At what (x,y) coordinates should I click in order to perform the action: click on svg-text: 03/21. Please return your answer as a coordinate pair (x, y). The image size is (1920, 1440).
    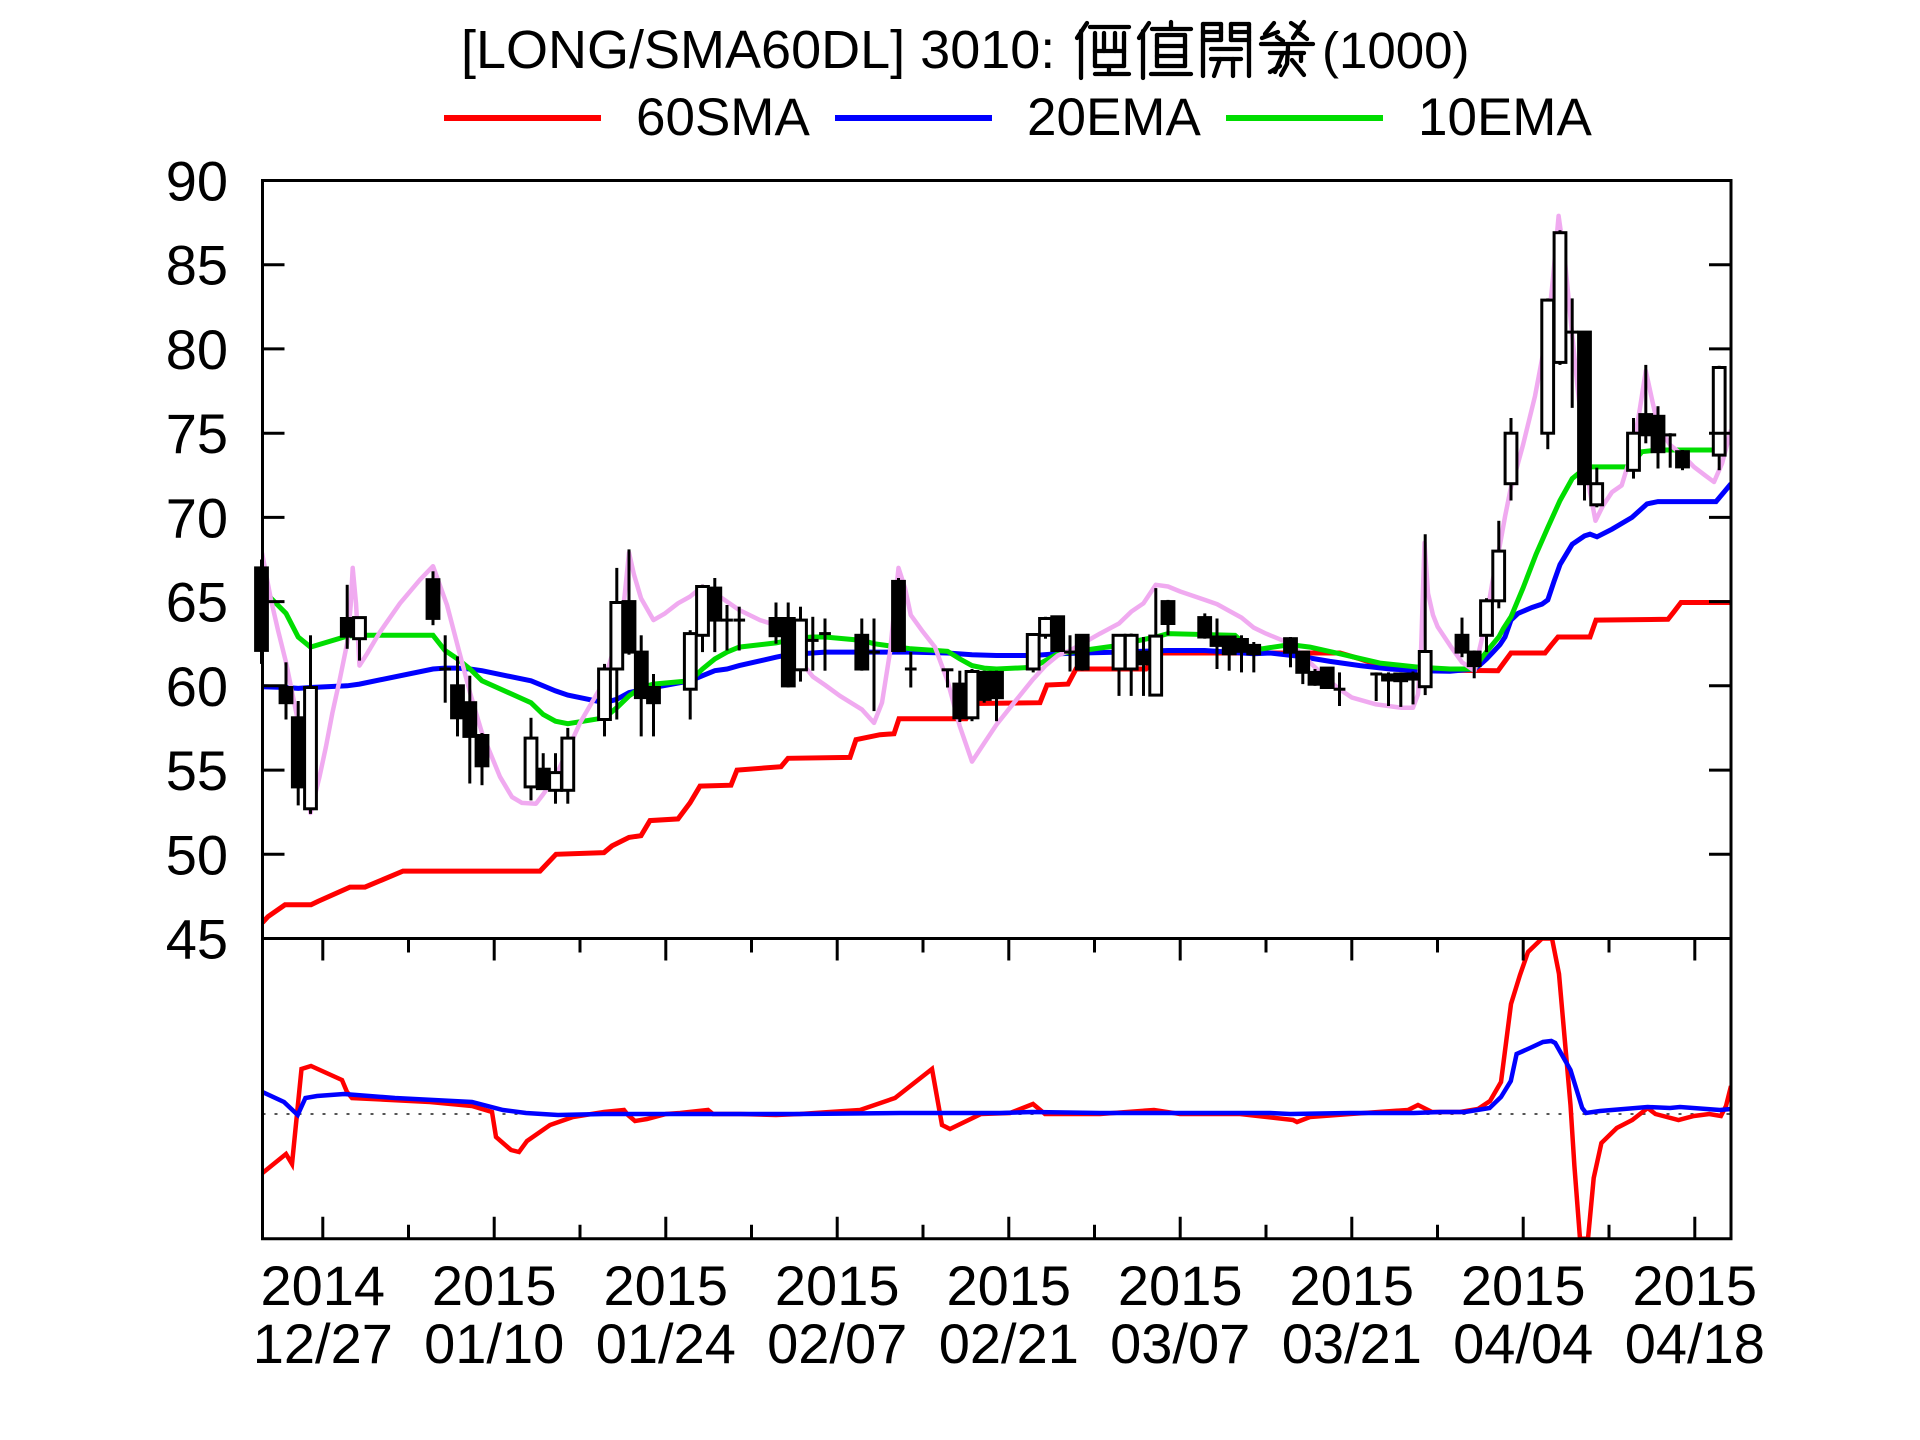
    Looking at the image, I should click on (1352, 1343).